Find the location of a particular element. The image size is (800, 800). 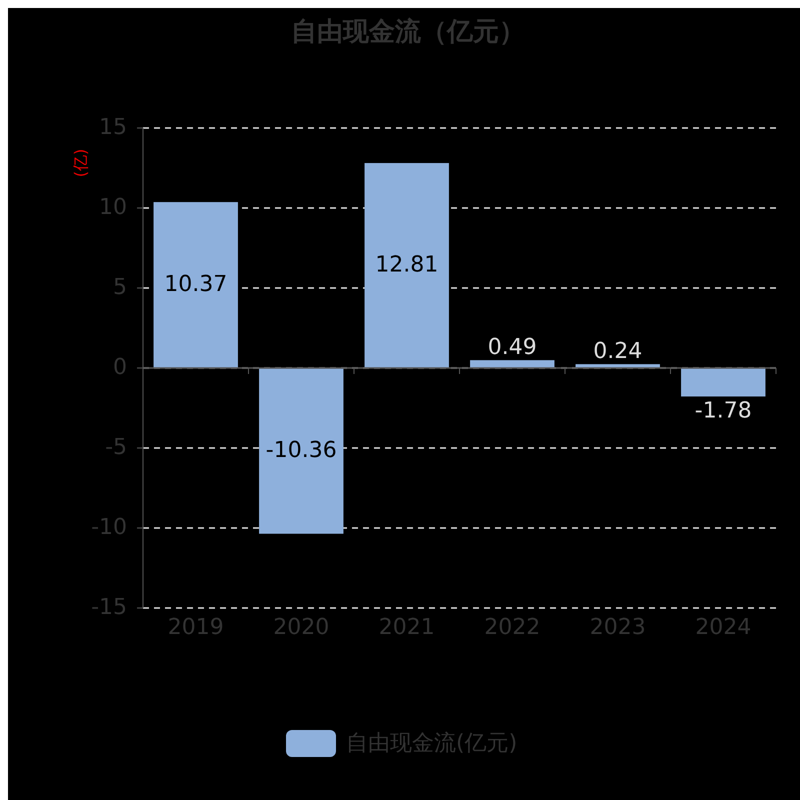

data-label: 12.81 is located at coordinates (406, 265).